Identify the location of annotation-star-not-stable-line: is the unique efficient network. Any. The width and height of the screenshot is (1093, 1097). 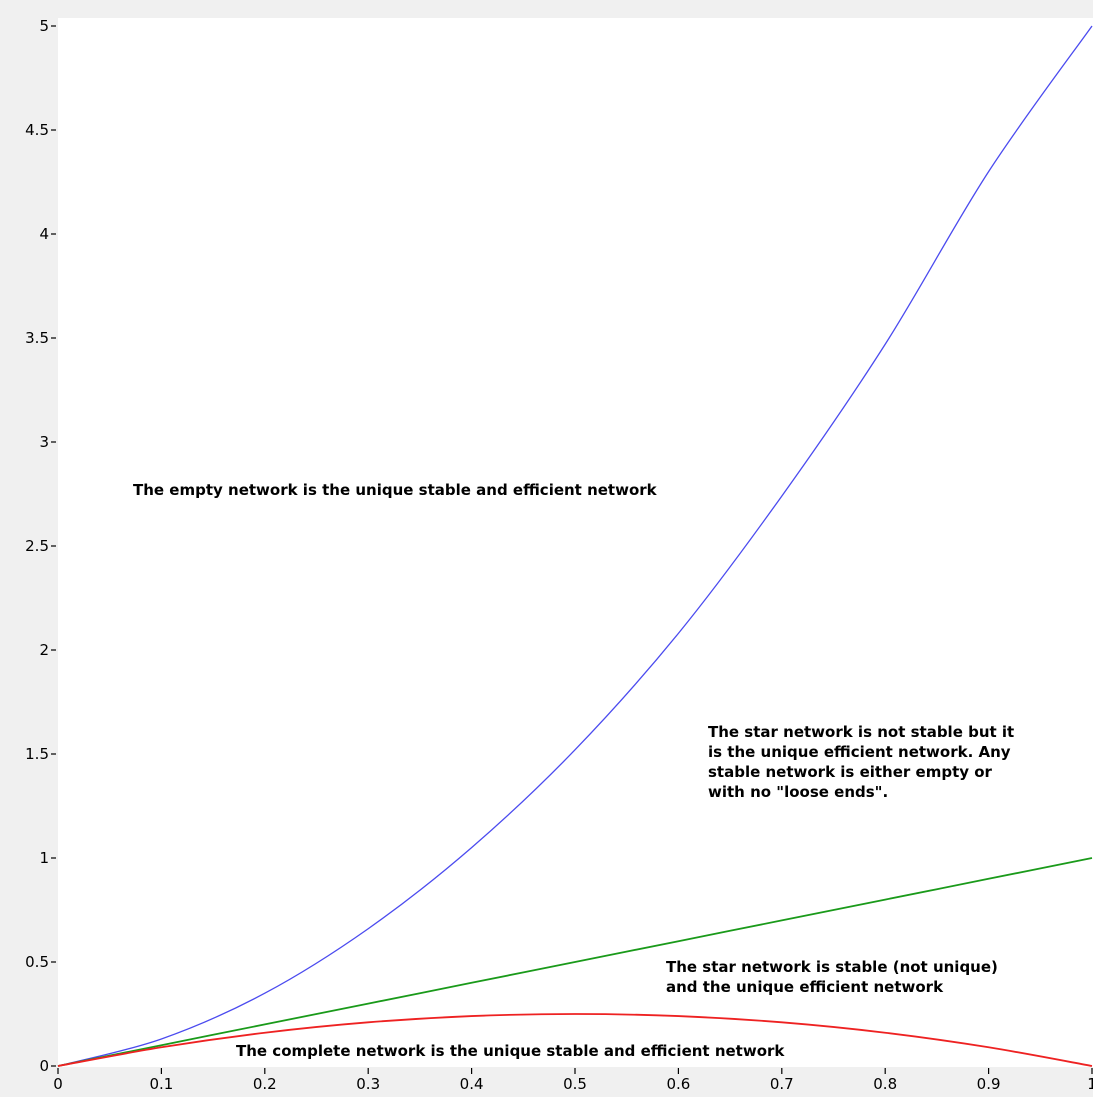
(859, 752).